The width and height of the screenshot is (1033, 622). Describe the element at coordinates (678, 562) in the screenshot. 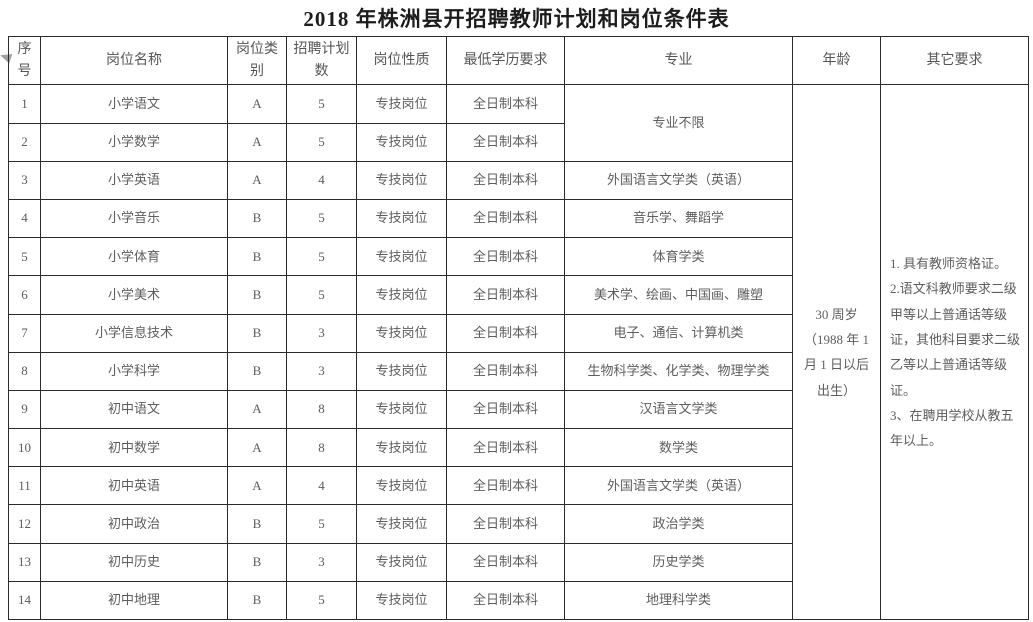

I see `cell-major: 历史学类` at that location.